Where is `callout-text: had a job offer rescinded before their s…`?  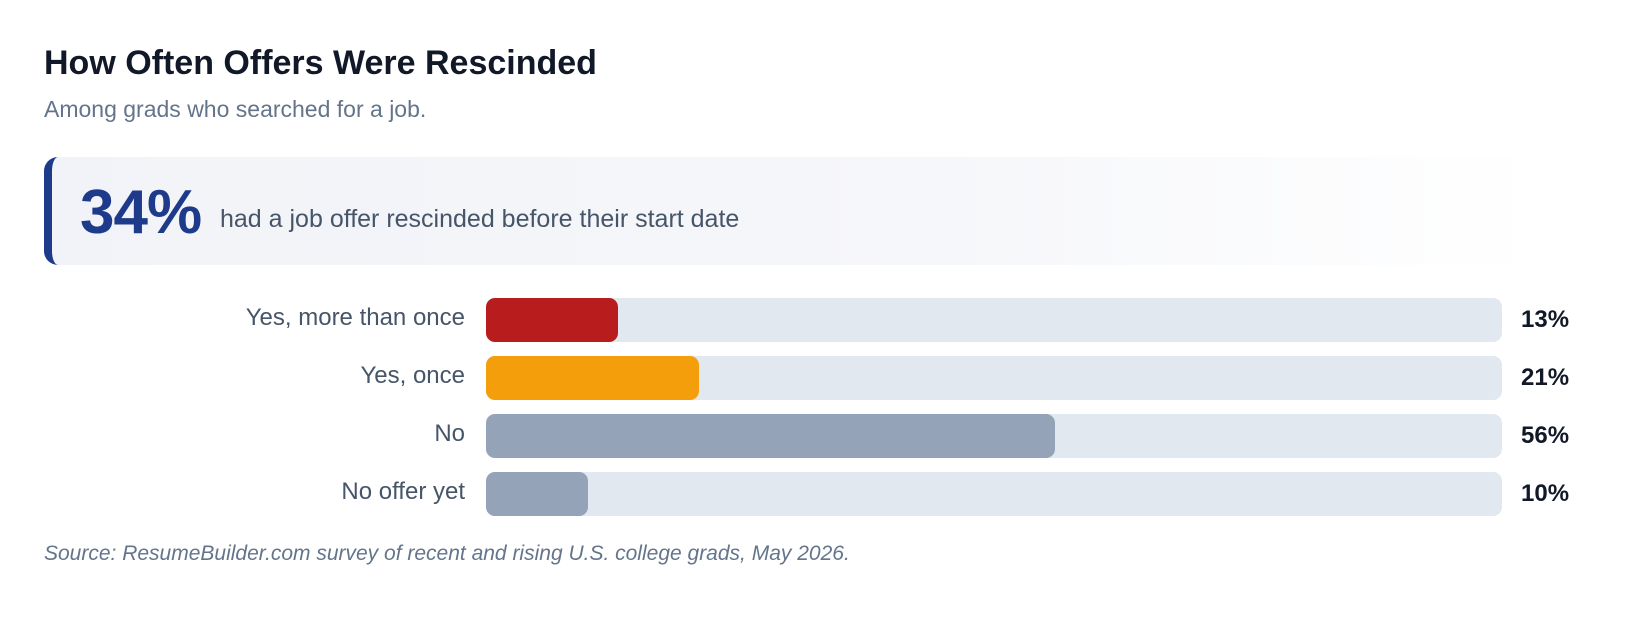 callout-text: had a job offer rescinded before their s… is located at coordinates (480, 219).